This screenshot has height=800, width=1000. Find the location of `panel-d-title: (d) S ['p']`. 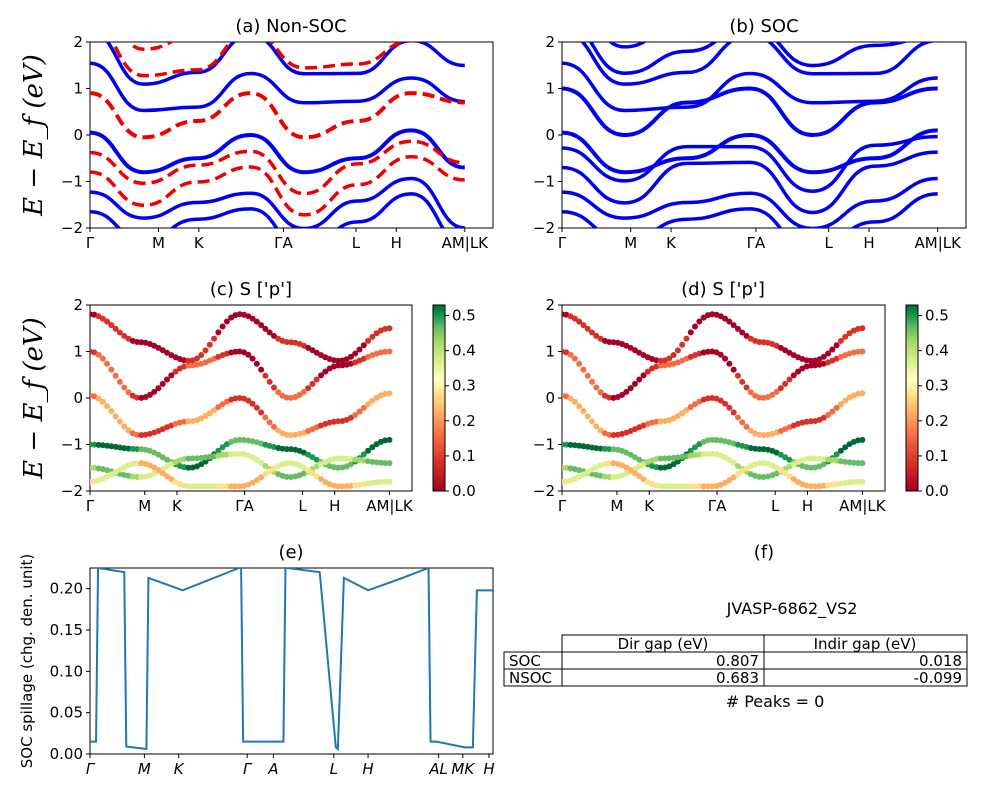

panel-d-title: (d) S ['p'] is located at coordinates (723, 289).